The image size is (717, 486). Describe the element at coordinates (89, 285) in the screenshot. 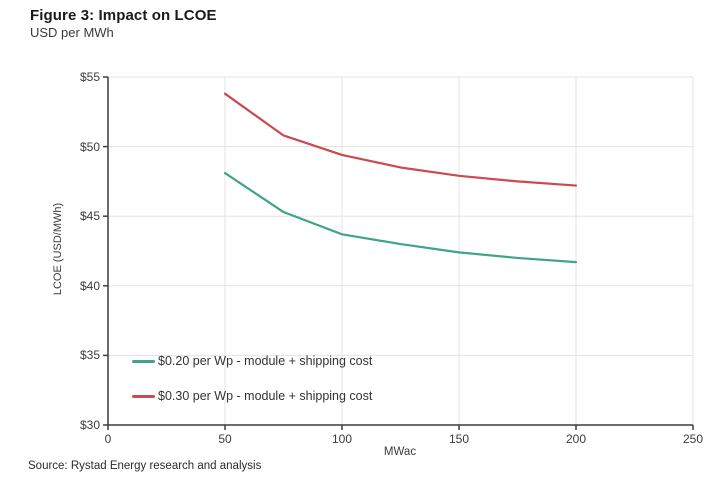

I see `y-tick-label: $40` at that location.